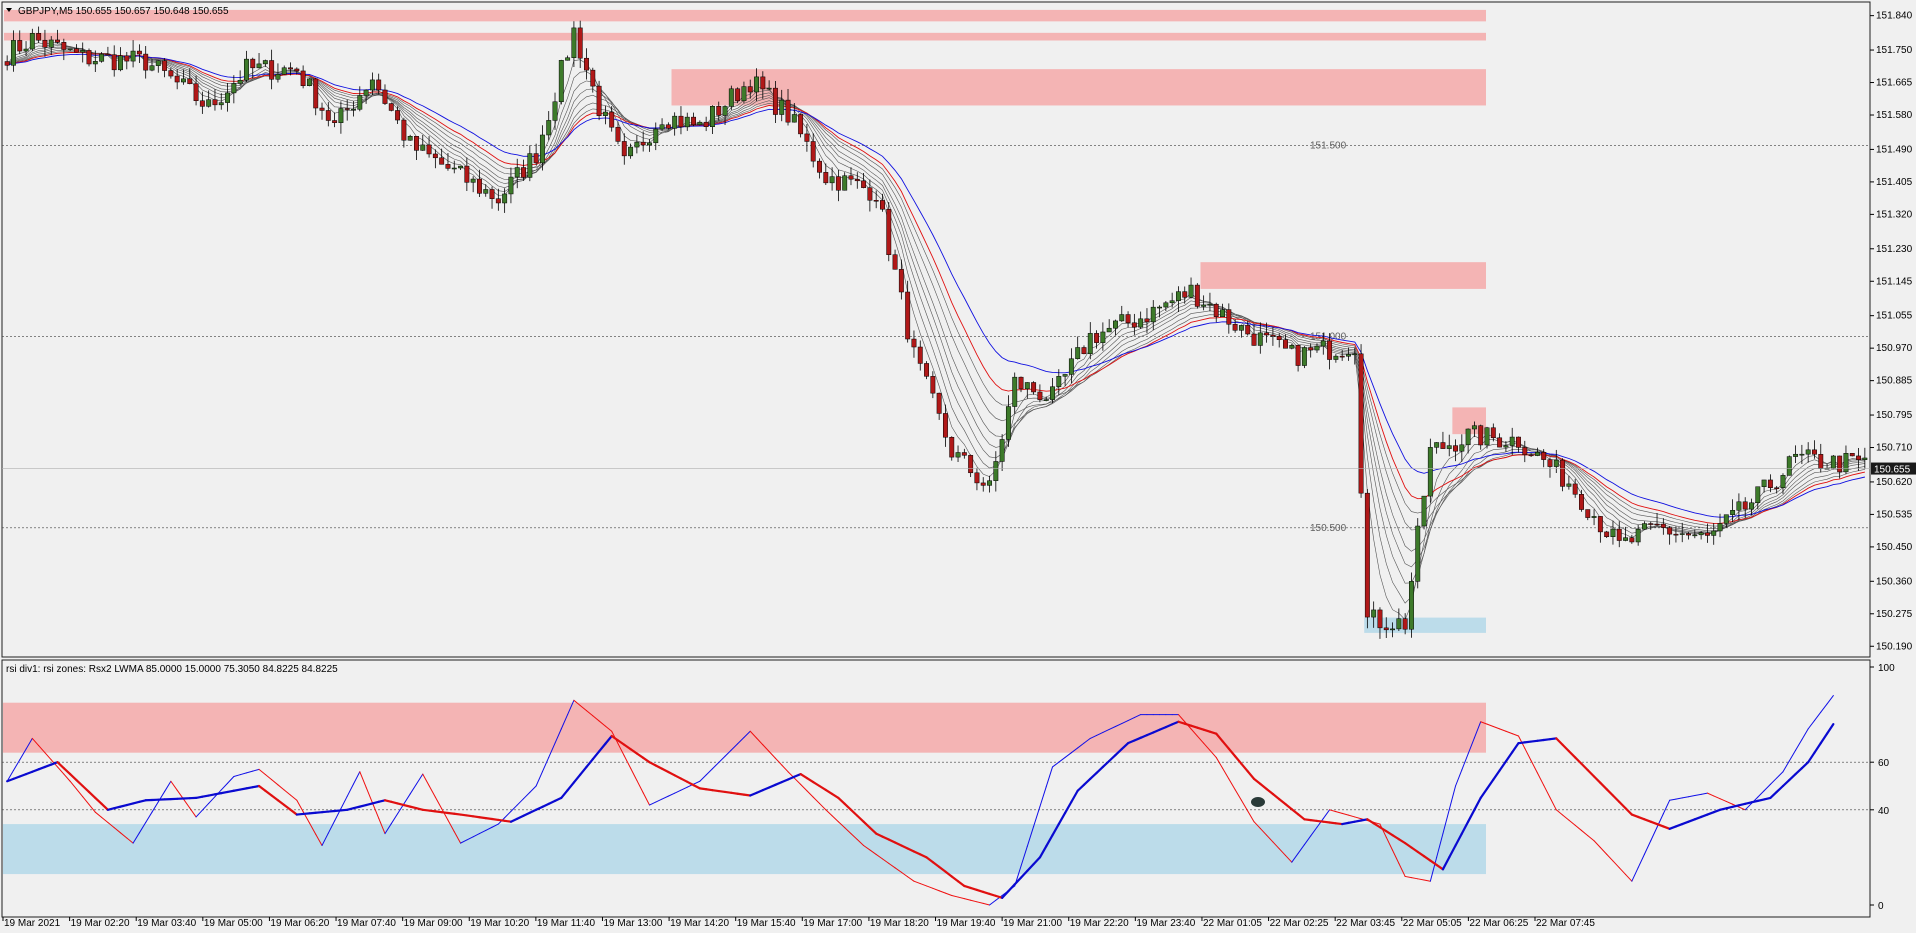 This screenshot has height=933, width=1916. I want to click on rsi-tick-label: 100, so click(1886, 668).